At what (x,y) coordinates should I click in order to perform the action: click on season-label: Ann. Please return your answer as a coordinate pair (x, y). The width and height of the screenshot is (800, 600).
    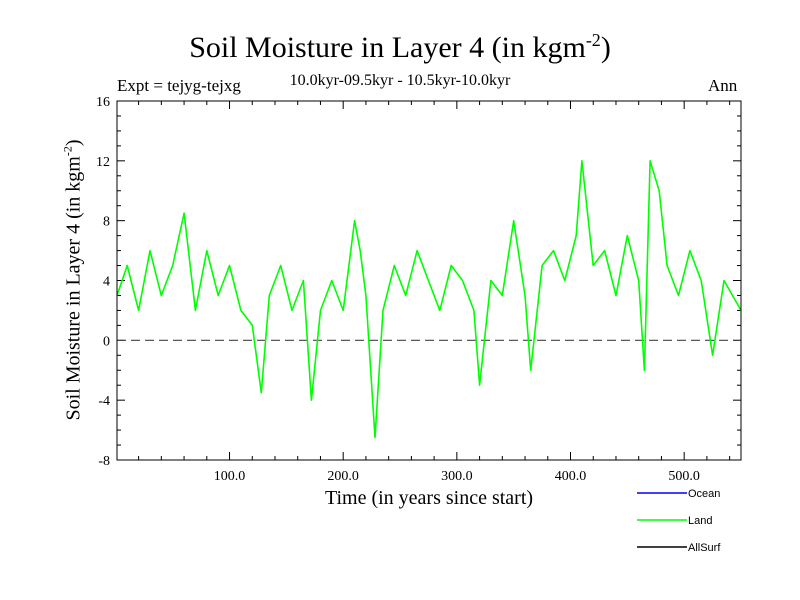
    Looking at the image, I should click on (723, 85).